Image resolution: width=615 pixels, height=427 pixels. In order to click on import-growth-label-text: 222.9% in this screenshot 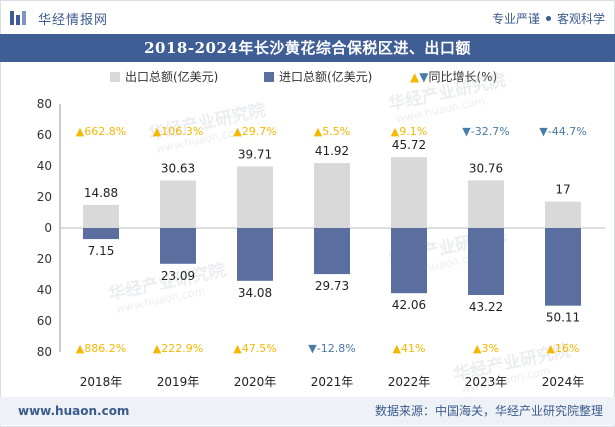, I will do `click(182, 348)`.